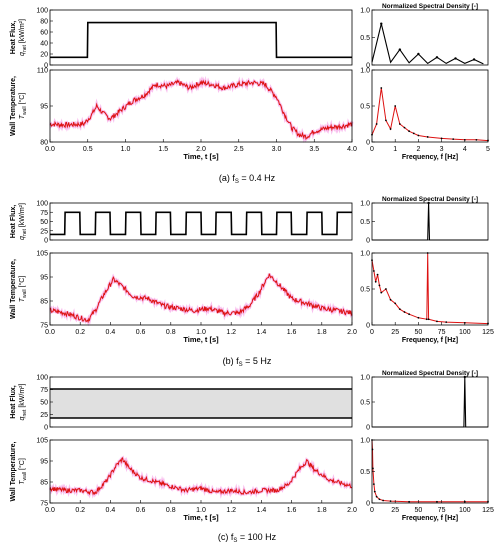 Image resolution: width=494 pixels, height=550 pixels. Describe the element at coordinates (314, 149) in the screenshot. I see `x-tick-label: 3.5` at that location.